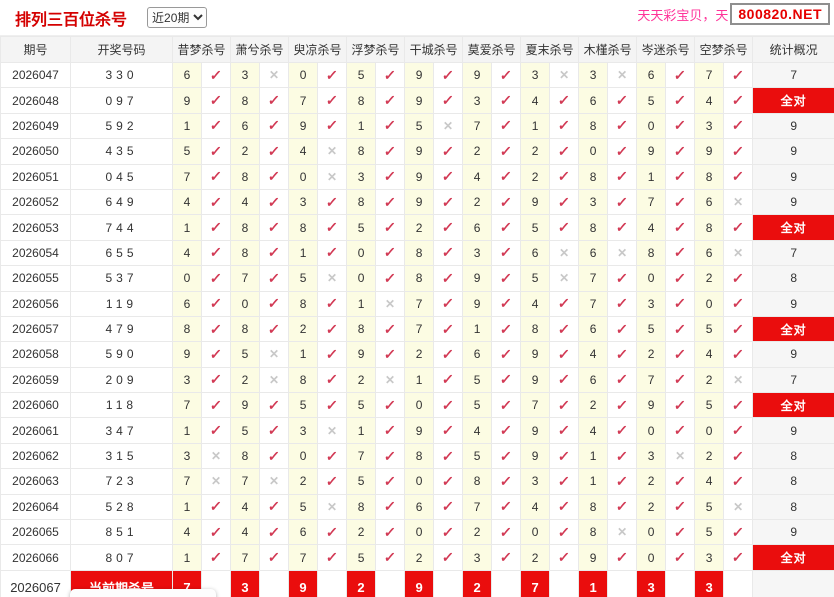  Describe the element at coordinates (318, 49) in the screenshot. I see `column-header: 臾凉杀号` at that location.